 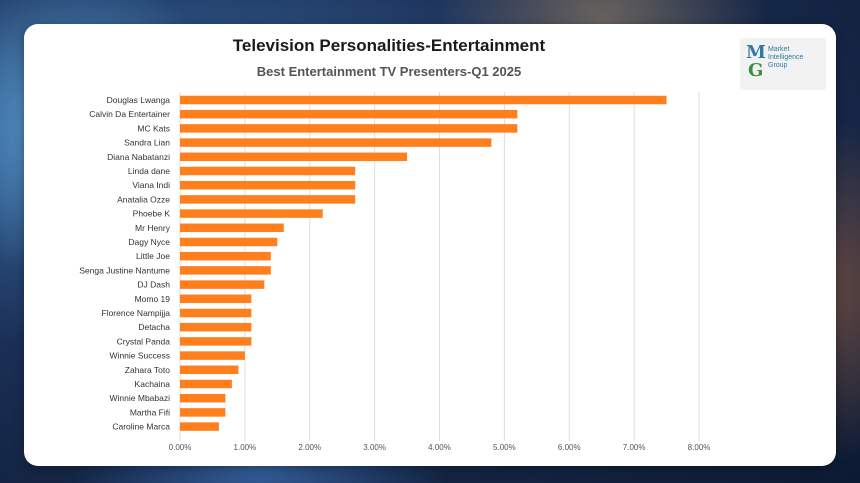 What do you see at coordinates (139, 100) in the screenshot?
I see `category-label: Douglas Lwanga` at bounding box center [139, 100].